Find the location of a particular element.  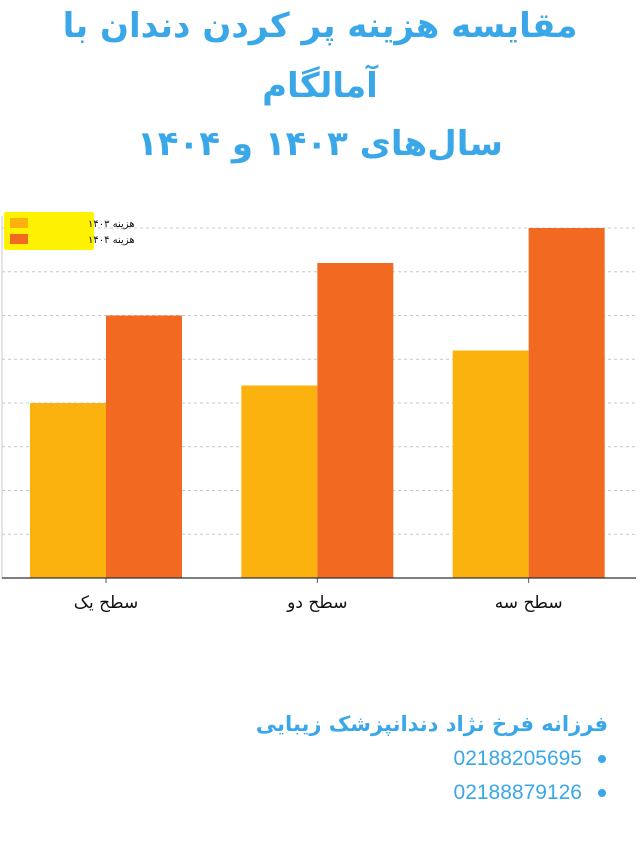

dentist-name: فرزانه فرخ نژاد دندانپزشک زیبایی is located at coordinates (431, 724).